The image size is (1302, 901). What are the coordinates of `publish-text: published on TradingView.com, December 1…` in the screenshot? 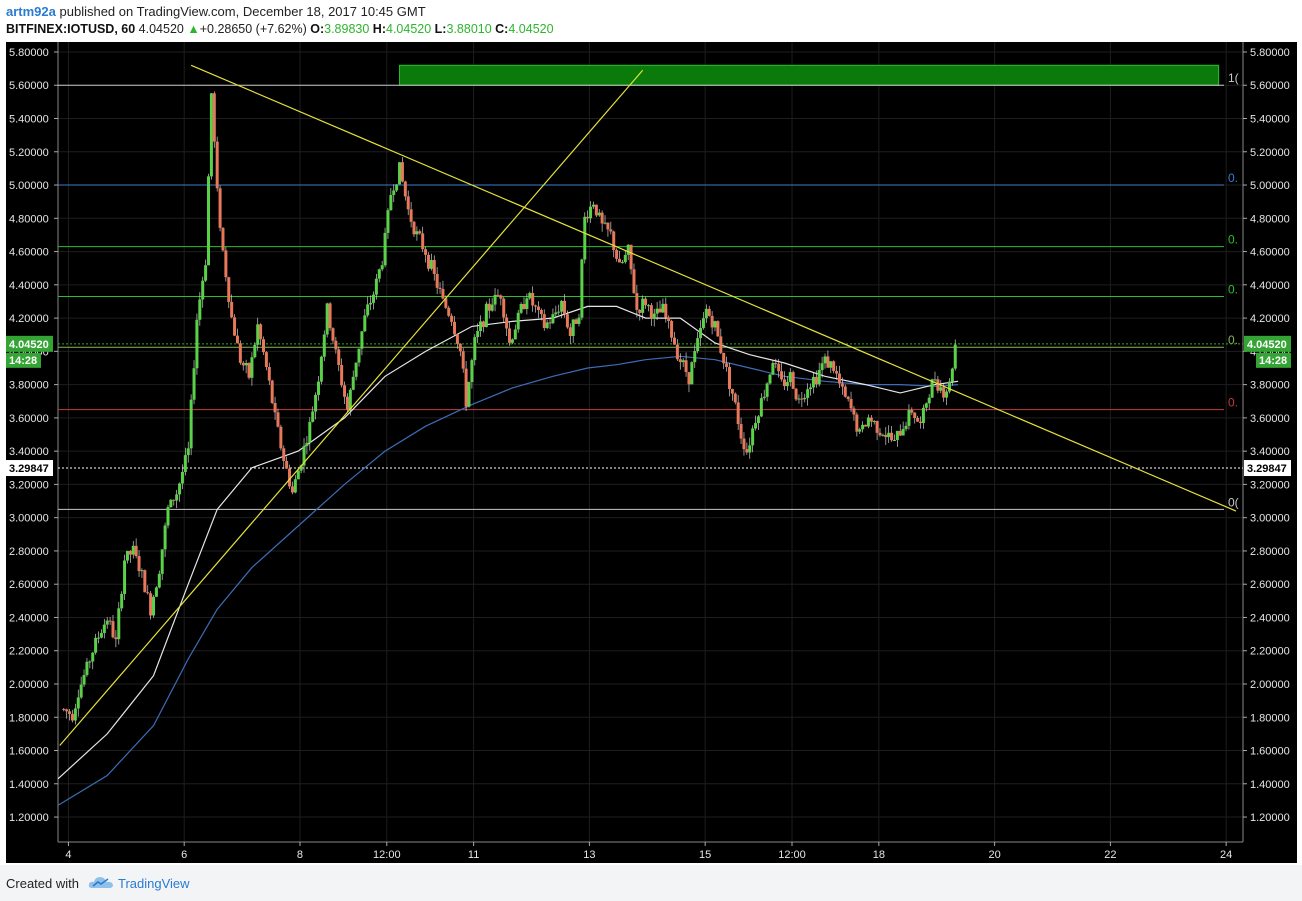 It's located at (242, 11).